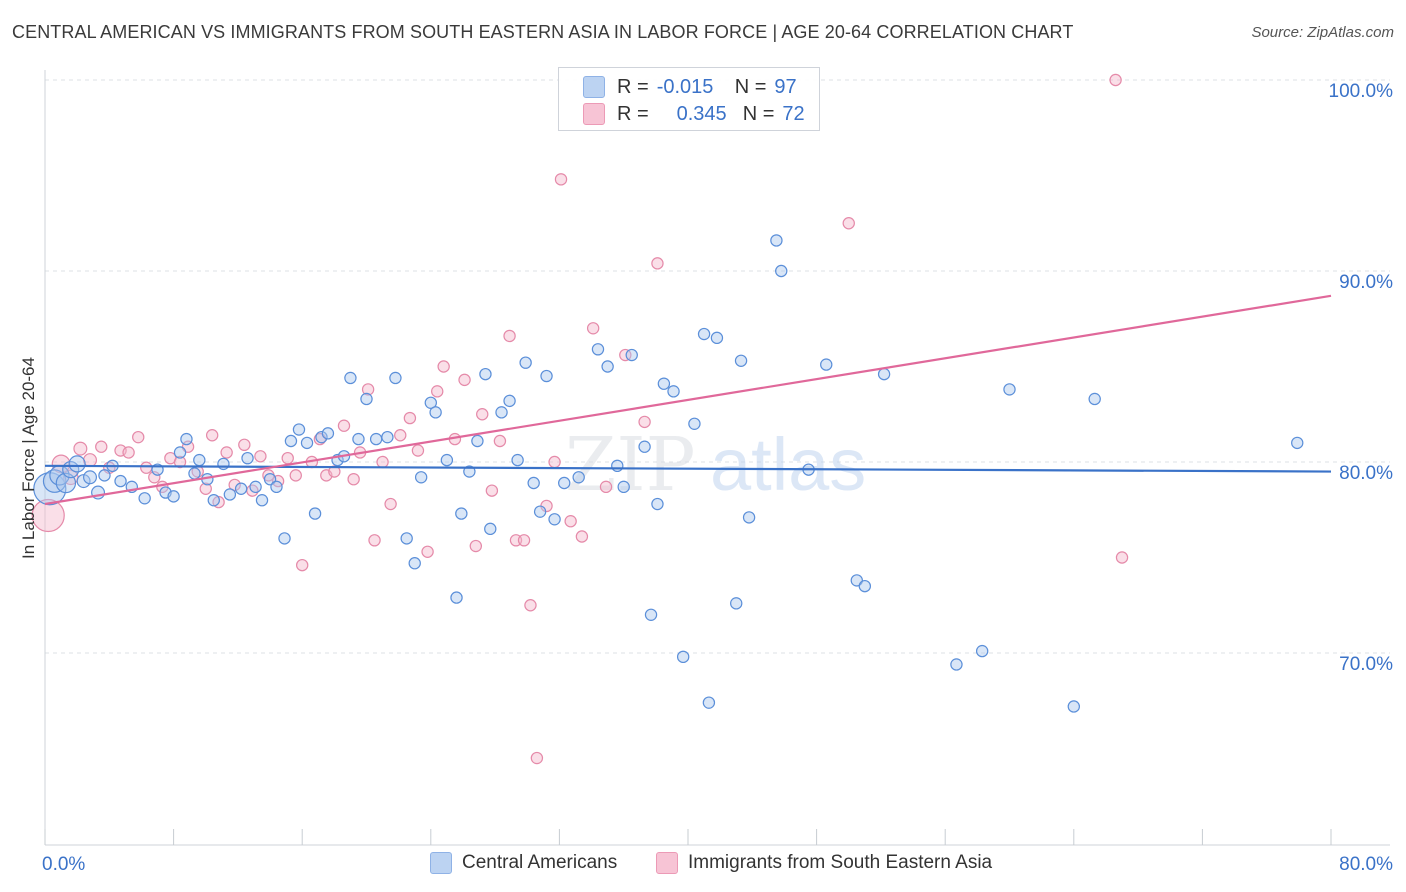  What do you see at coordinates (689, 99) in the screenshot?
I see `correlation-legend: R = -0.015 N = 97 R = 0.345 N = 72` at bounding box center [689, 99].